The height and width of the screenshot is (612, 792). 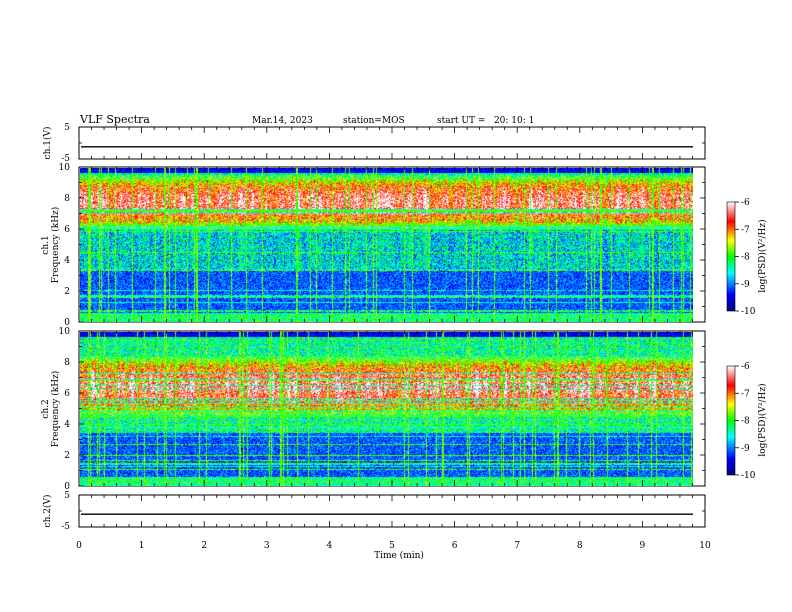 I want to click on x-tick-label: 10, so click(x=705, y=546).